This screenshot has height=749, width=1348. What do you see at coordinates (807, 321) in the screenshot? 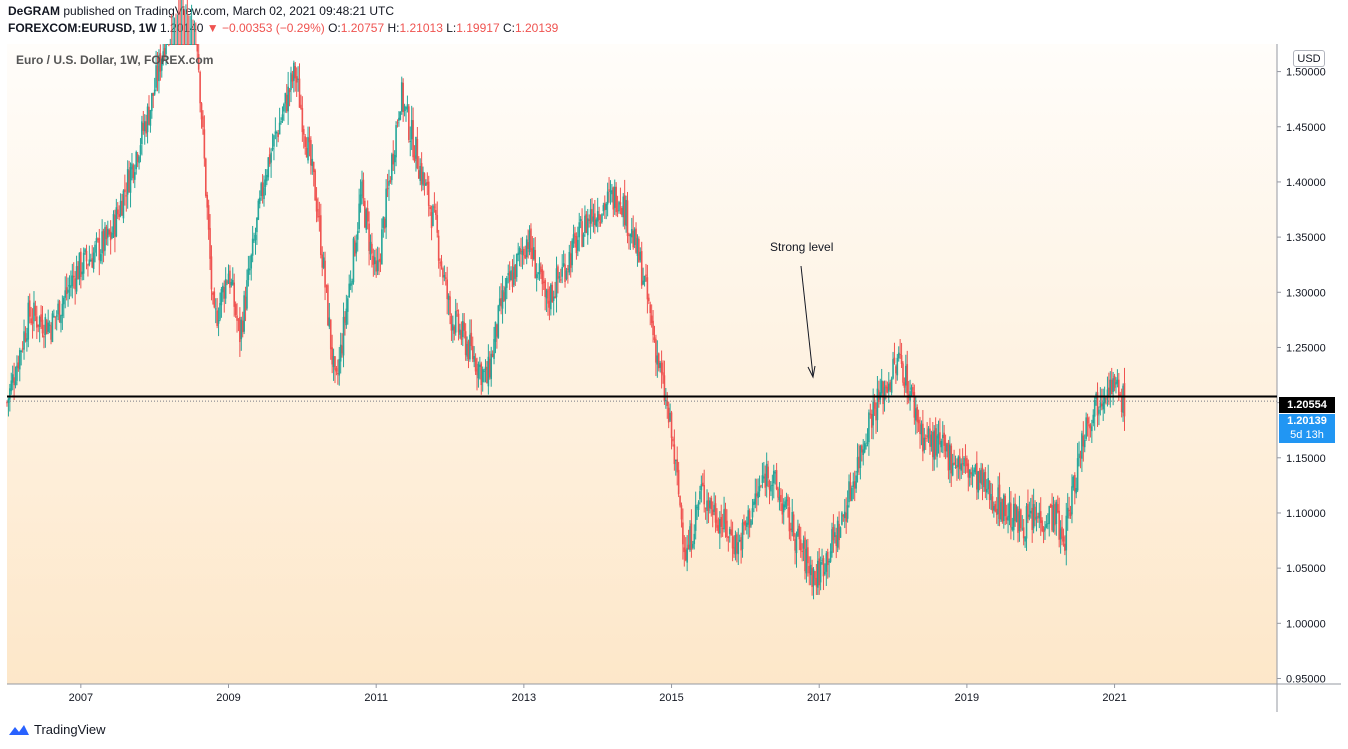
I see `annotation-arrow` at bounding box center [807, 321].